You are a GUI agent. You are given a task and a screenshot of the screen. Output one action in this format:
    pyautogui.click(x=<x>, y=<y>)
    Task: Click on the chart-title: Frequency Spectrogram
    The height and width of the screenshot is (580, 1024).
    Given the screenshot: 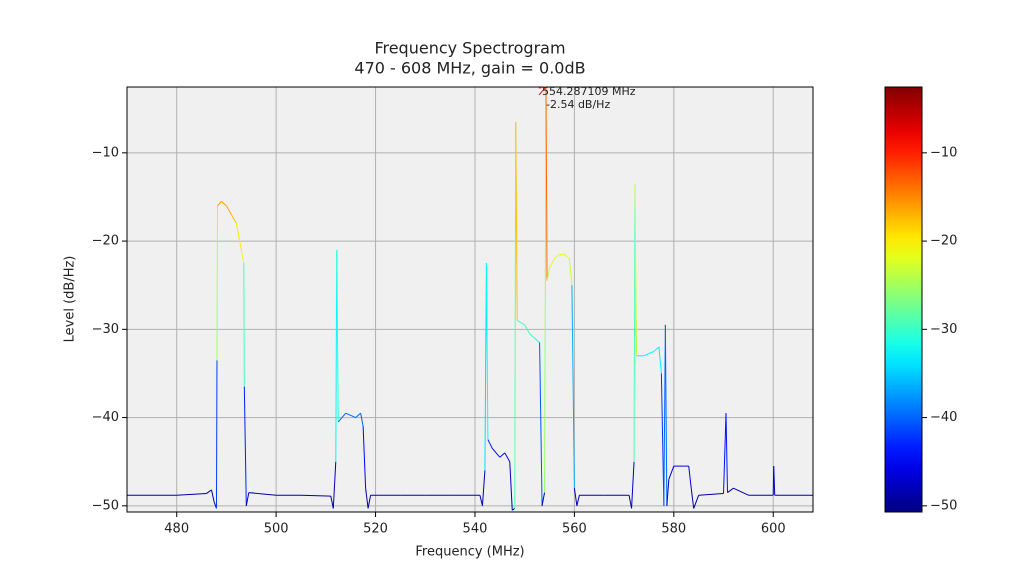 What is the action you would take?
    pyautogui.click(x=469, y=48)
    